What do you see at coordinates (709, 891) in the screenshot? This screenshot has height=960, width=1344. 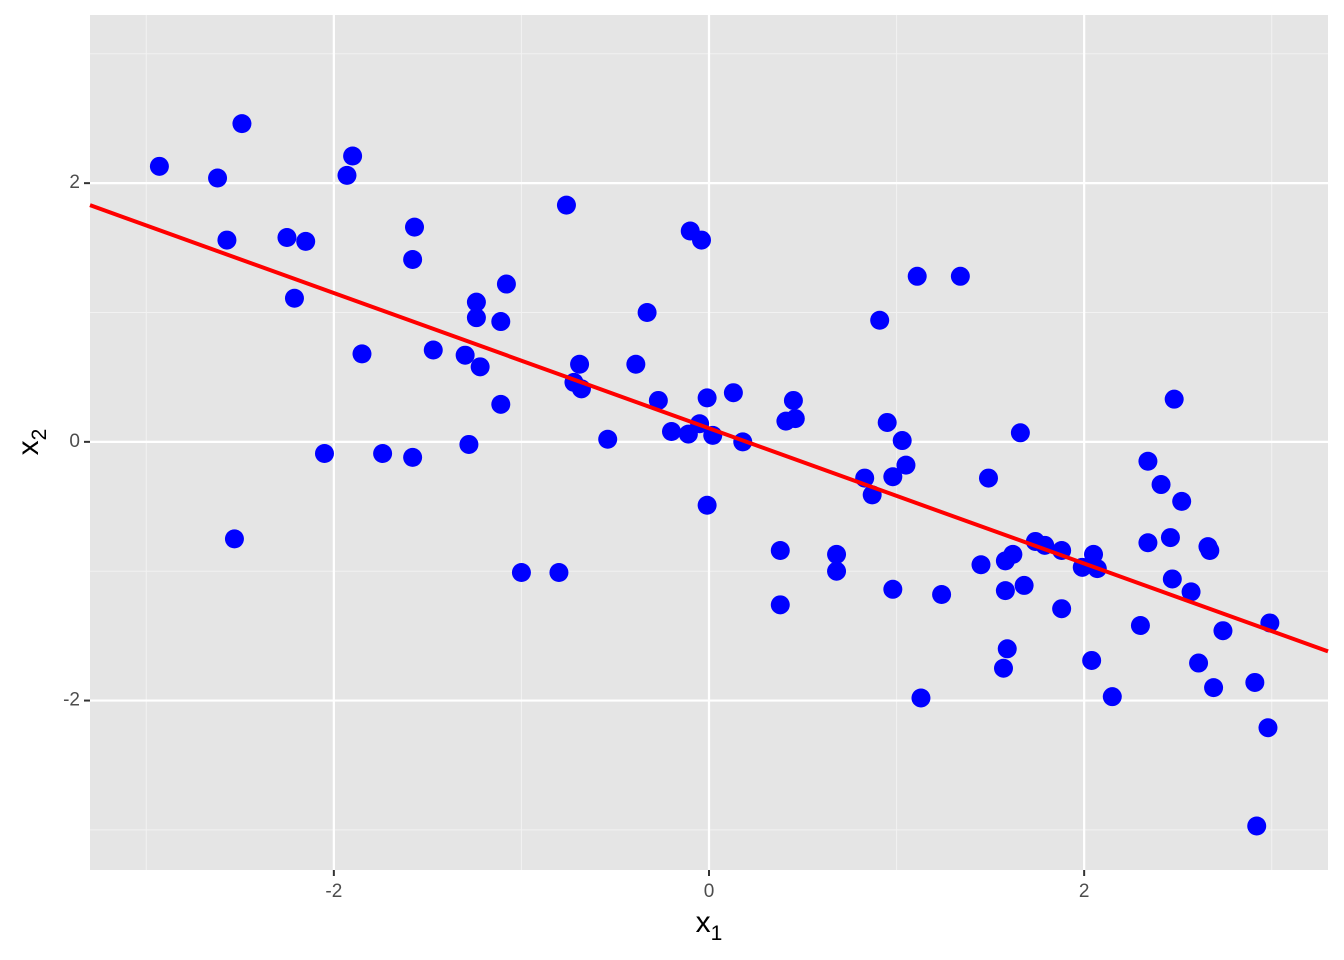 I see `x-tick-label: 0` at bounding box center [709, 891].